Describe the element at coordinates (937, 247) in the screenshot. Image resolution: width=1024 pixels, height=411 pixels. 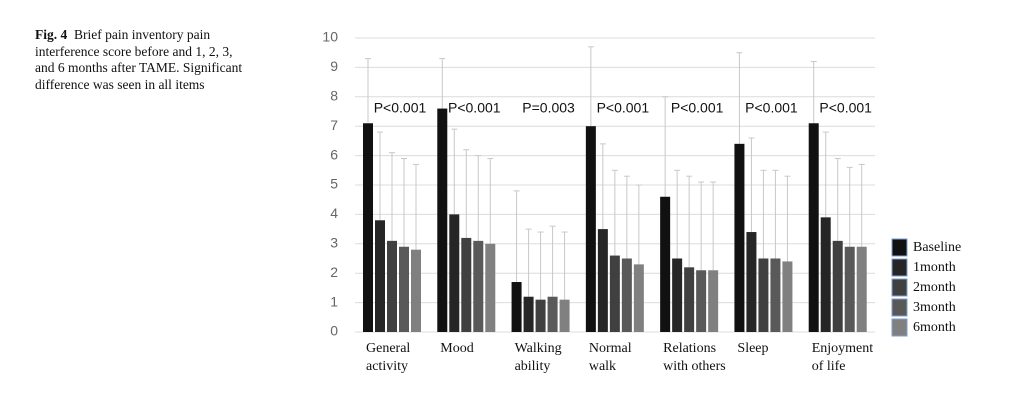
I see `legend-label: Baseline` at that location.